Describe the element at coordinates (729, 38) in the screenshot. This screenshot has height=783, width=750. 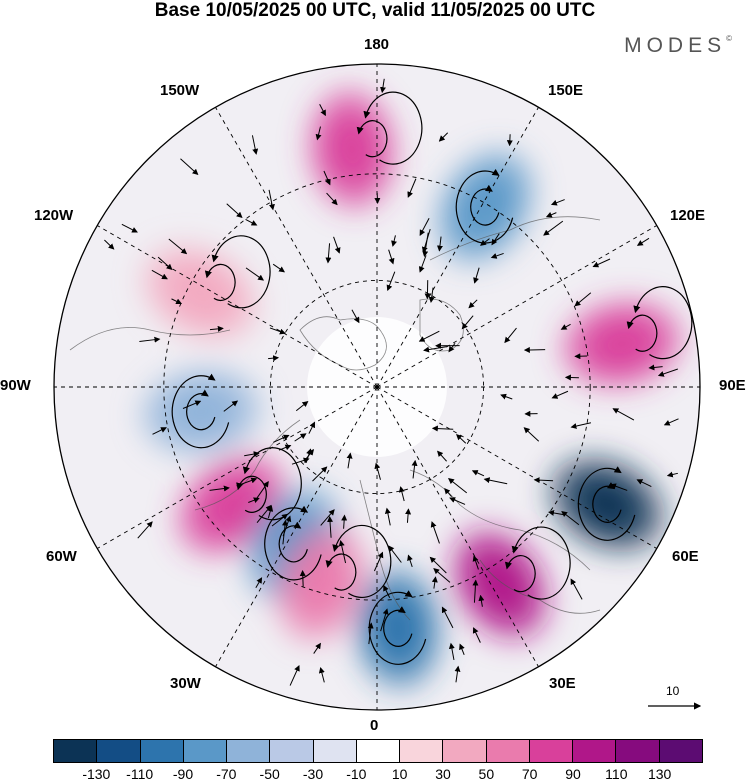
I see `brand-copyright-mark: ©` at that location.